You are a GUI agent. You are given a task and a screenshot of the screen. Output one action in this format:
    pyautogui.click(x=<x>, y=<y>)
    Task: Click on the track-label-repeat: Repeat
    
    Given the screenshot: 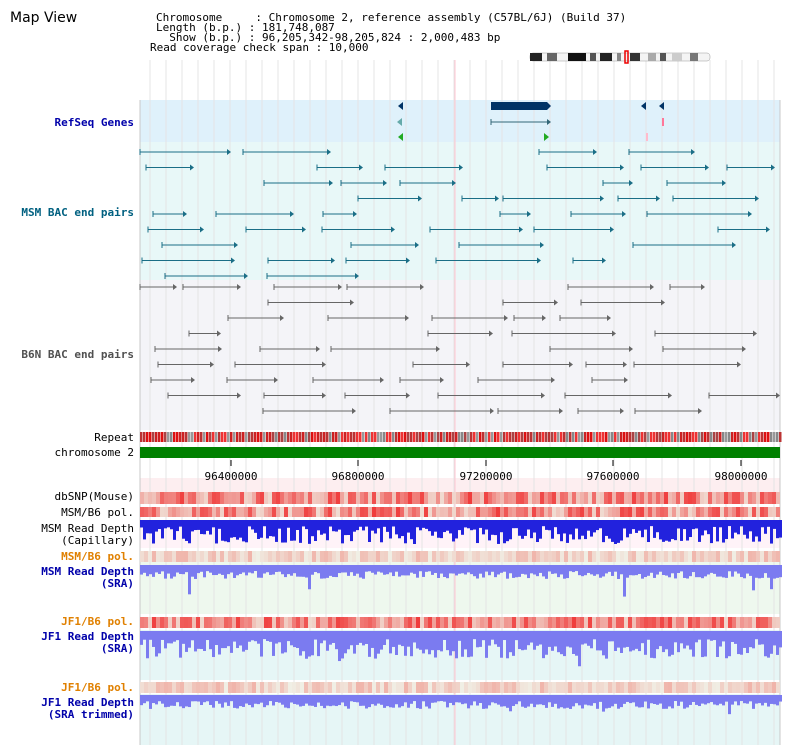 What is the action you would take?
    pyautogui.click(x=114, y=437)
    